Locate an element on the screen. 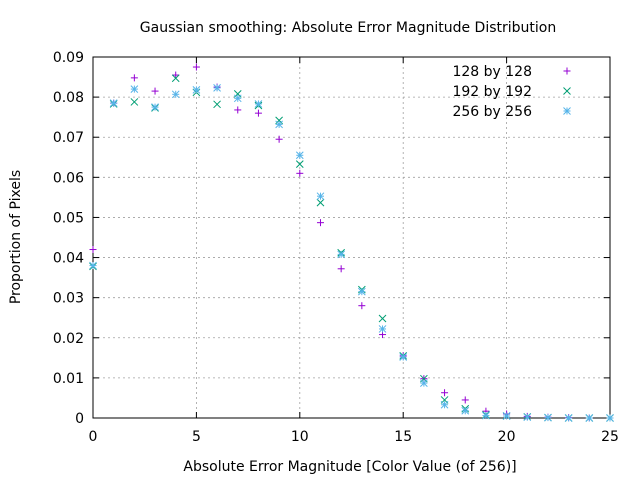 This screenshot has height=480, width=640. y-tick-label: 0 is located at coordinates (79, 419).